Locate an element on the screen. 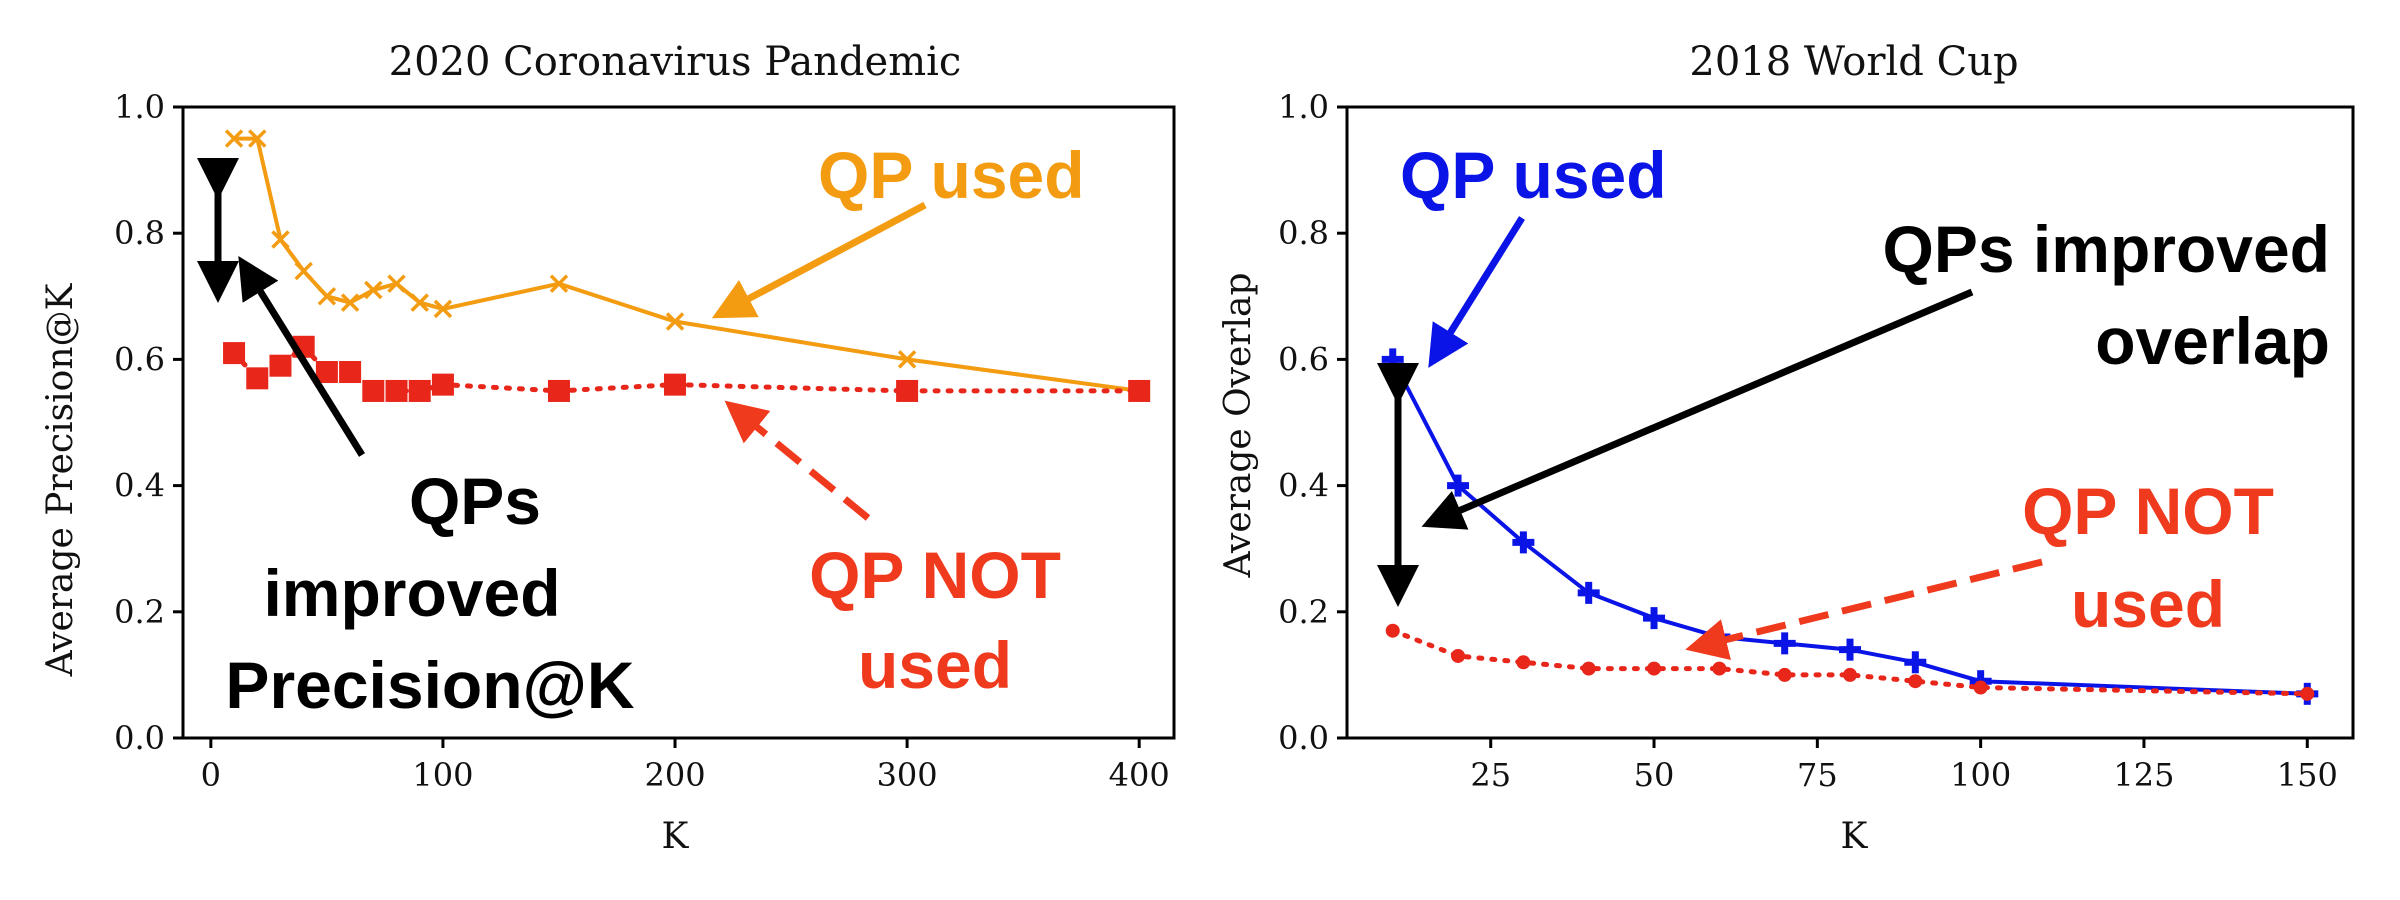 This screenshot has height=900, width=2400. right-qp-used-label: QP used is located at coordinates (1533, 175).